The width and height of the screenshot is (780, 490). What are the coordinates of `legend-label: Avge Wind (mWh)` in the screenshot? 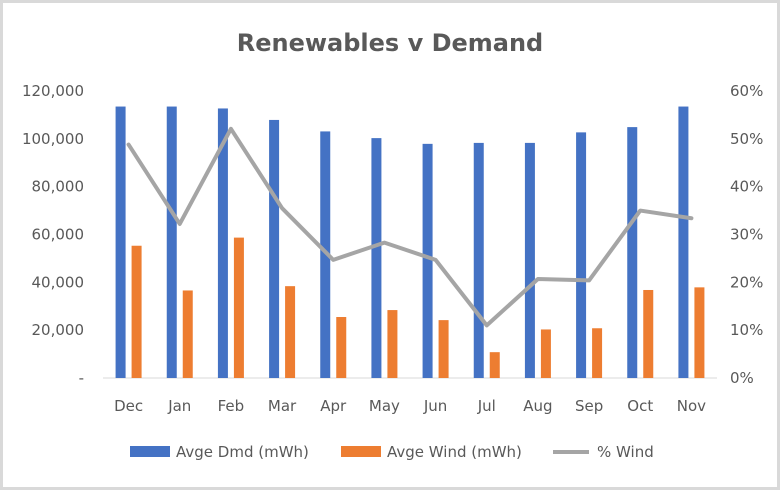 It's located at (454, 452).